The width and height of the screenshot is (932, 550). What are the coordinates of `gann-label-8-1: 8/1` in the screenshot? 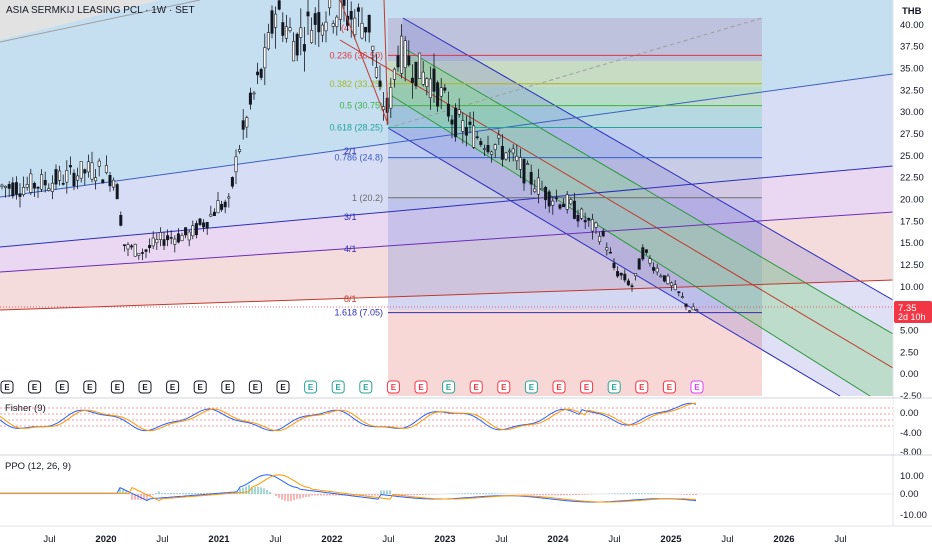 It's located at (350, 299).